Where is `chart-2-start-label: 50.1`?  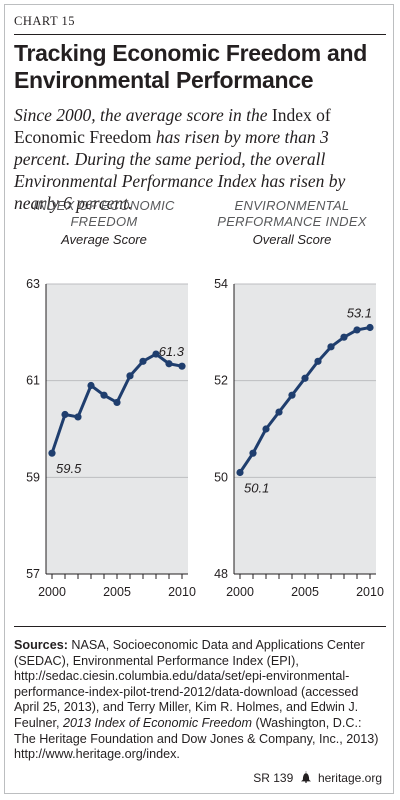
chart-2-start-label: 50.1 is located at coordinates (256, 488).